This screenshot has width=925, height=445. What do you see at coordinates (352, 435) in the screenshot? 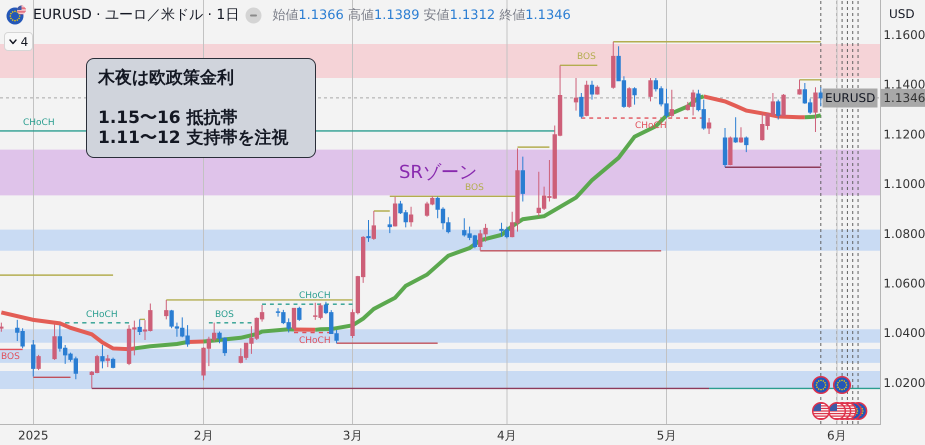
I see `x-tick-label: 3月` at bounding box center [352, 435].